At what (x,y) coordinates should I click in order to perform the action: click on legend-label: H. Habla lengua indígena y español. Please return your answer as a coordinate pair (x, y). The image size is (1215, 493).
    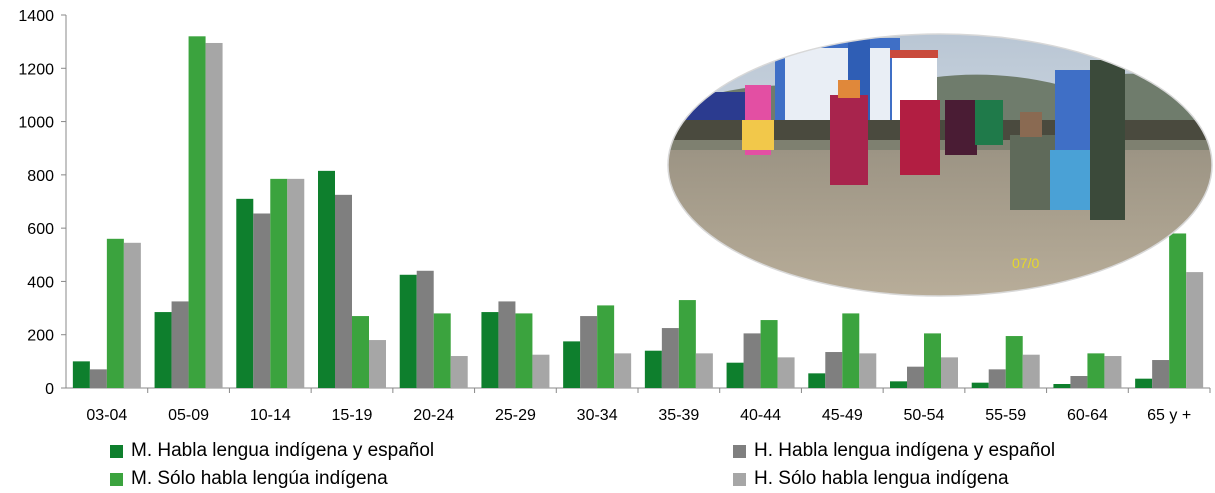
    Looking at the image, I should click on (905, 450).